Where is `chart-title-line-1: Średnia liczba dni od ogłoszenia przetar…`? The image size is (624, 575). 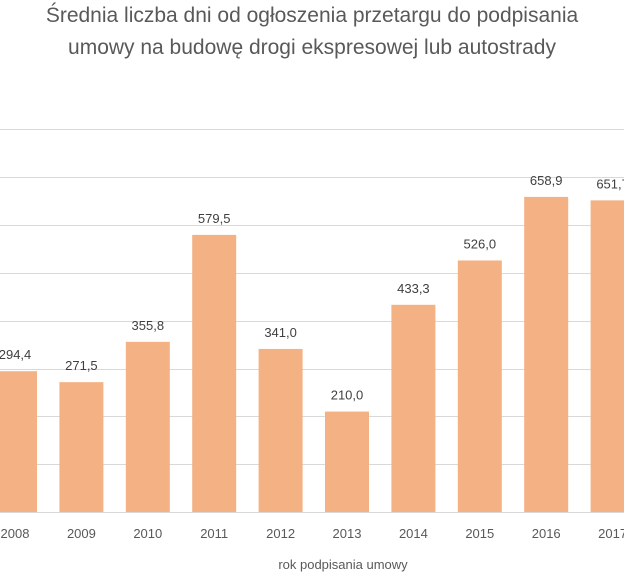 chart-title-line-1: Średnia liczba dni od ogłoszenia przetar… is located at coordinates (312, 15).